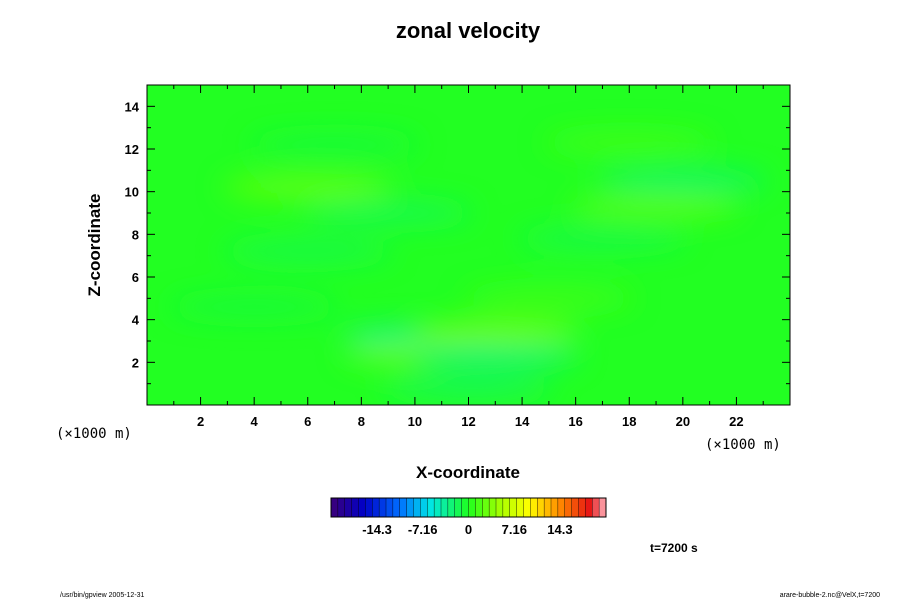 The width and height of the screenshot is (900, 600). Describe the element at coordinates (468, 472) in the screenshot. I see `x-axis-label: X-coordinate` at that location.